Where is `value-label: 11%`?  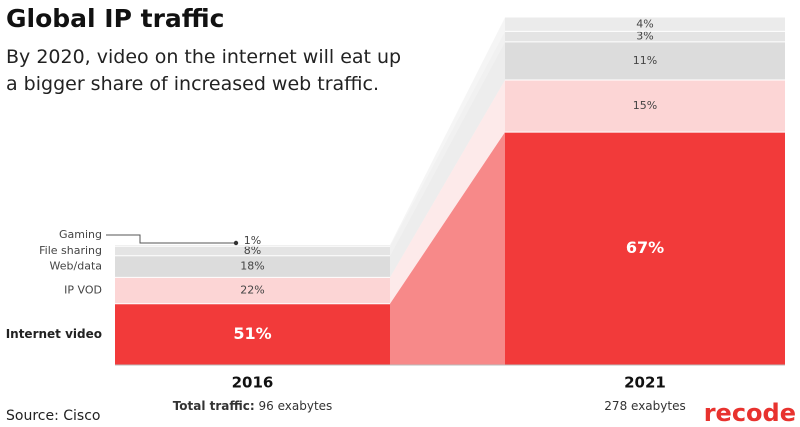
value-label: 11% is located at coordinates (645, 60).